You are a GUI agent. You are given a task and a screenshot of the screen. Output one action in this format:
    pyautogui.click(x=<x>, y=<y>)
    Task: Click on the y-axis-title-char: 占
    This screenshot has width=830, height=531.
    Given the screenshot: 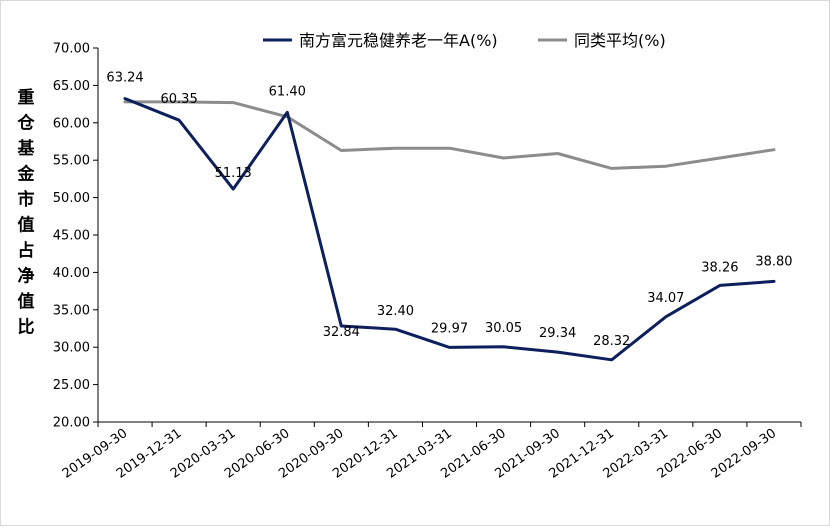 What is the action you would take?
    pyautogui.click(x=26, y=250)
    